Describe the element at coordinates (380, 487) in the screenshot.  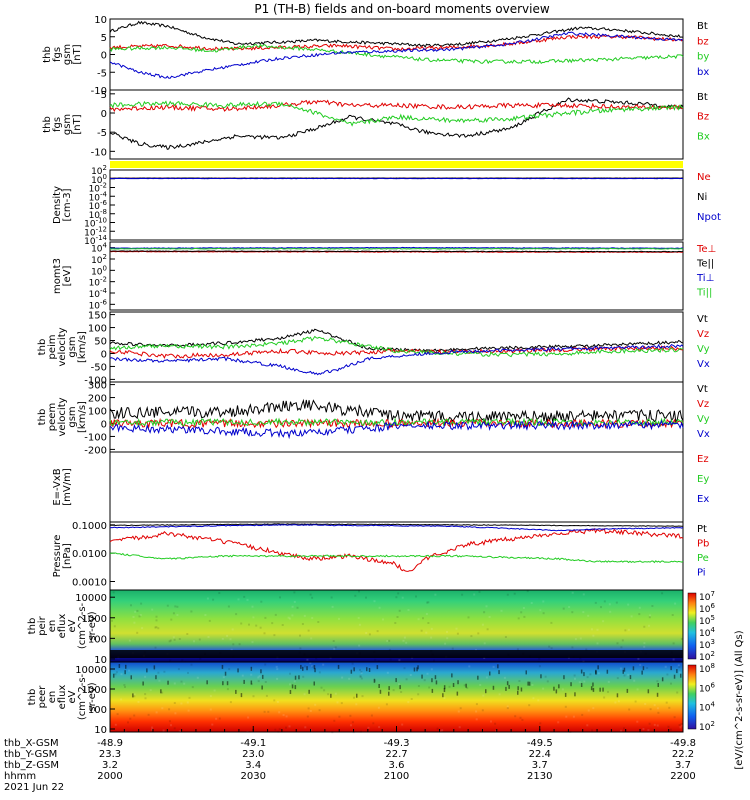
I see `panel-7: Ez Ey Ex E=-VxB [mV/m]` at that location.